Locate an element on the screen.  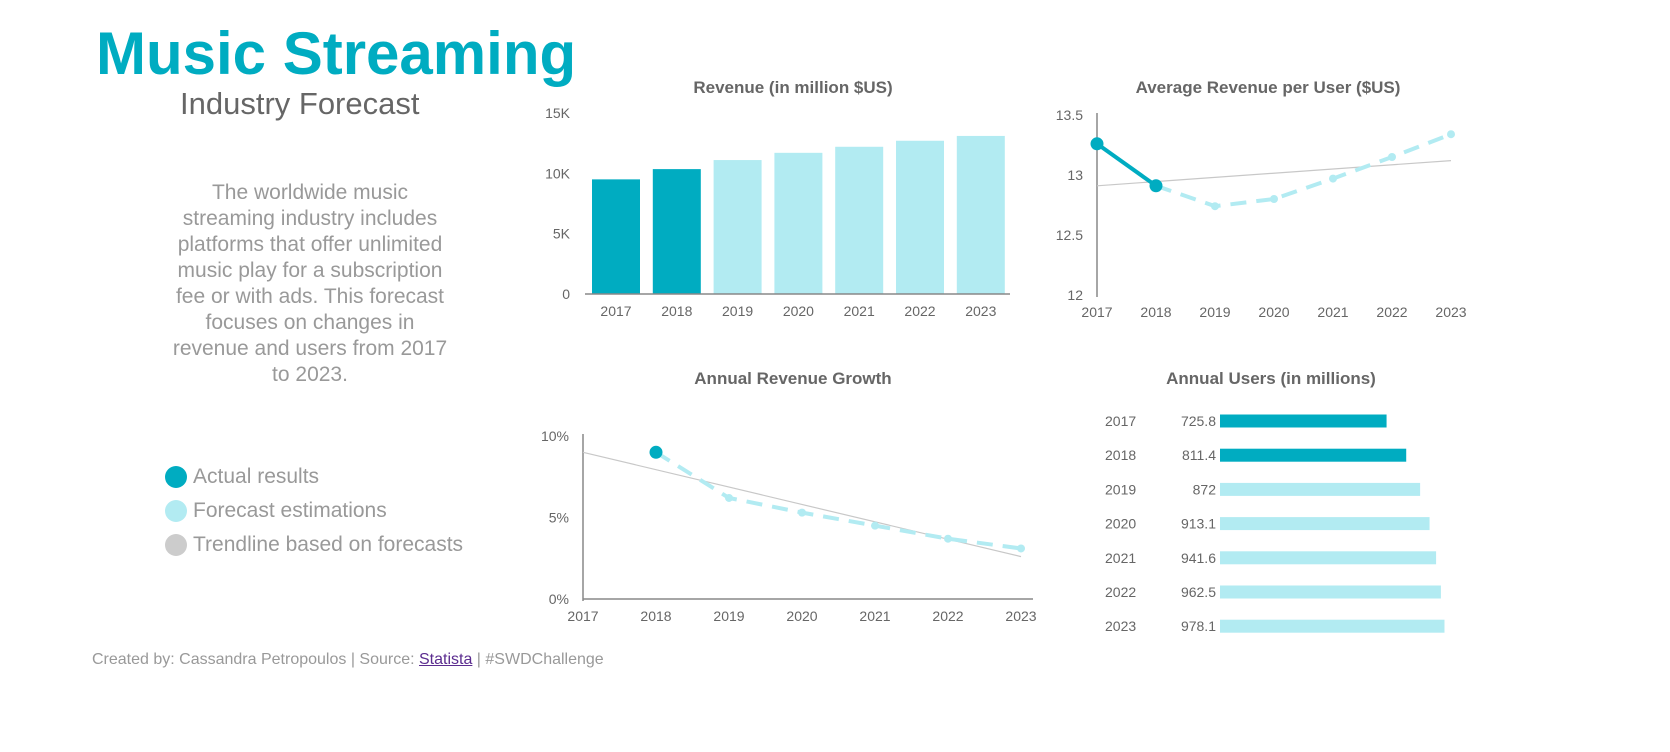
y-tick-label: 15K is located at coordinates (558, 113).